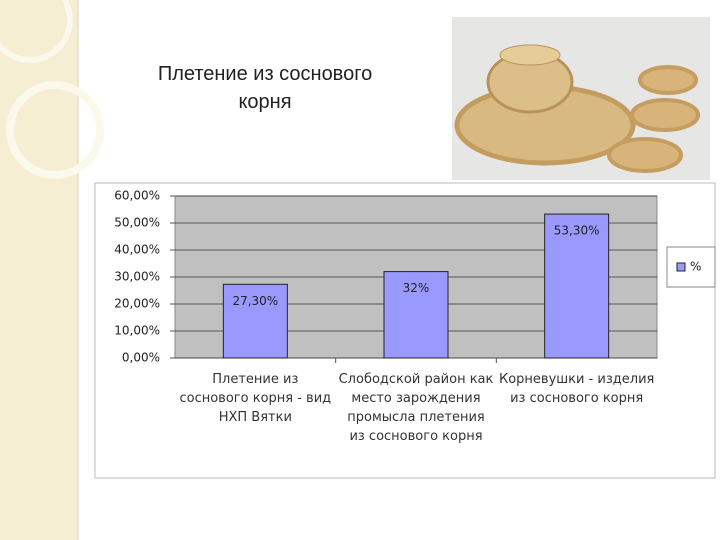 The height and width of the screenshot is (540, 720). What do you see at coordinates (576, 389) in the screenshot?
I see `x-tick-label: Корневушки - изделия из соснового корня` at bounding box center [576, 389].